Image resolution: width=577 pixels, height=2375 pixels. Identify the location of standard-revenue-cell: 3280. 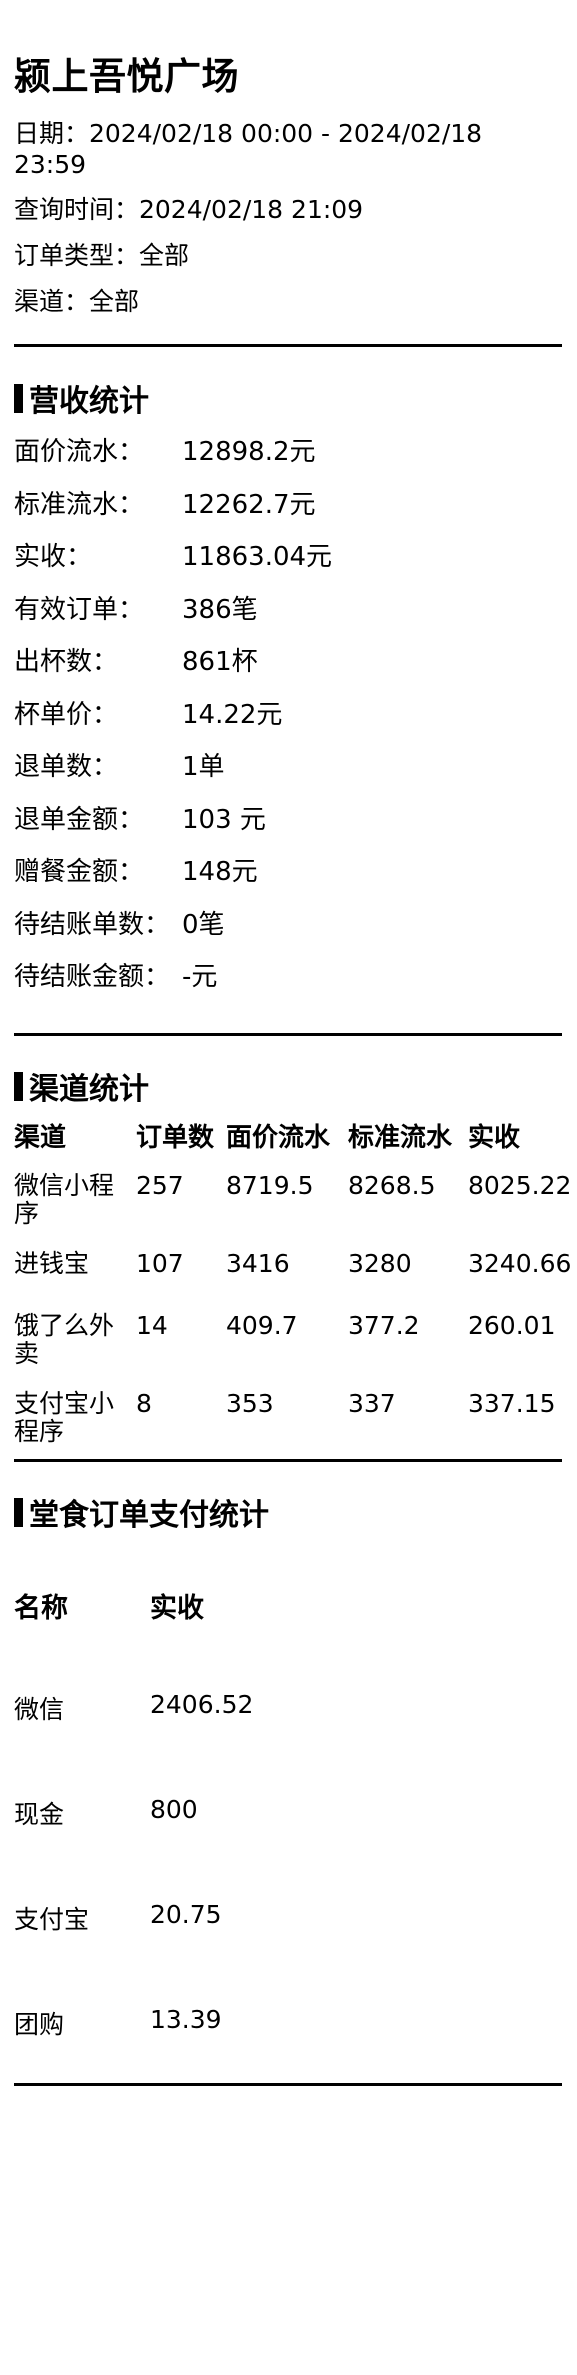
(380, 1263).